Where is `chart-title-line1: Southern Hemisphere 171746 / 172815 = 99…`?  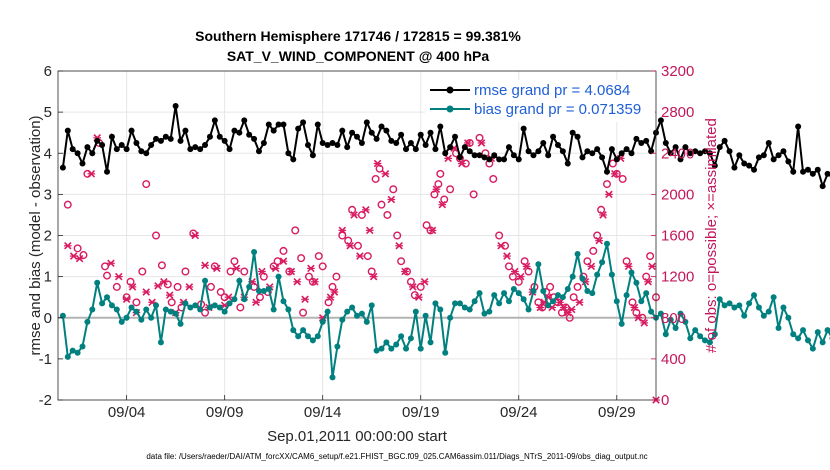 chart-title-line1: Southern Hemisphere 171746 / 172815 = 99… is located at coordinates (358, 36).